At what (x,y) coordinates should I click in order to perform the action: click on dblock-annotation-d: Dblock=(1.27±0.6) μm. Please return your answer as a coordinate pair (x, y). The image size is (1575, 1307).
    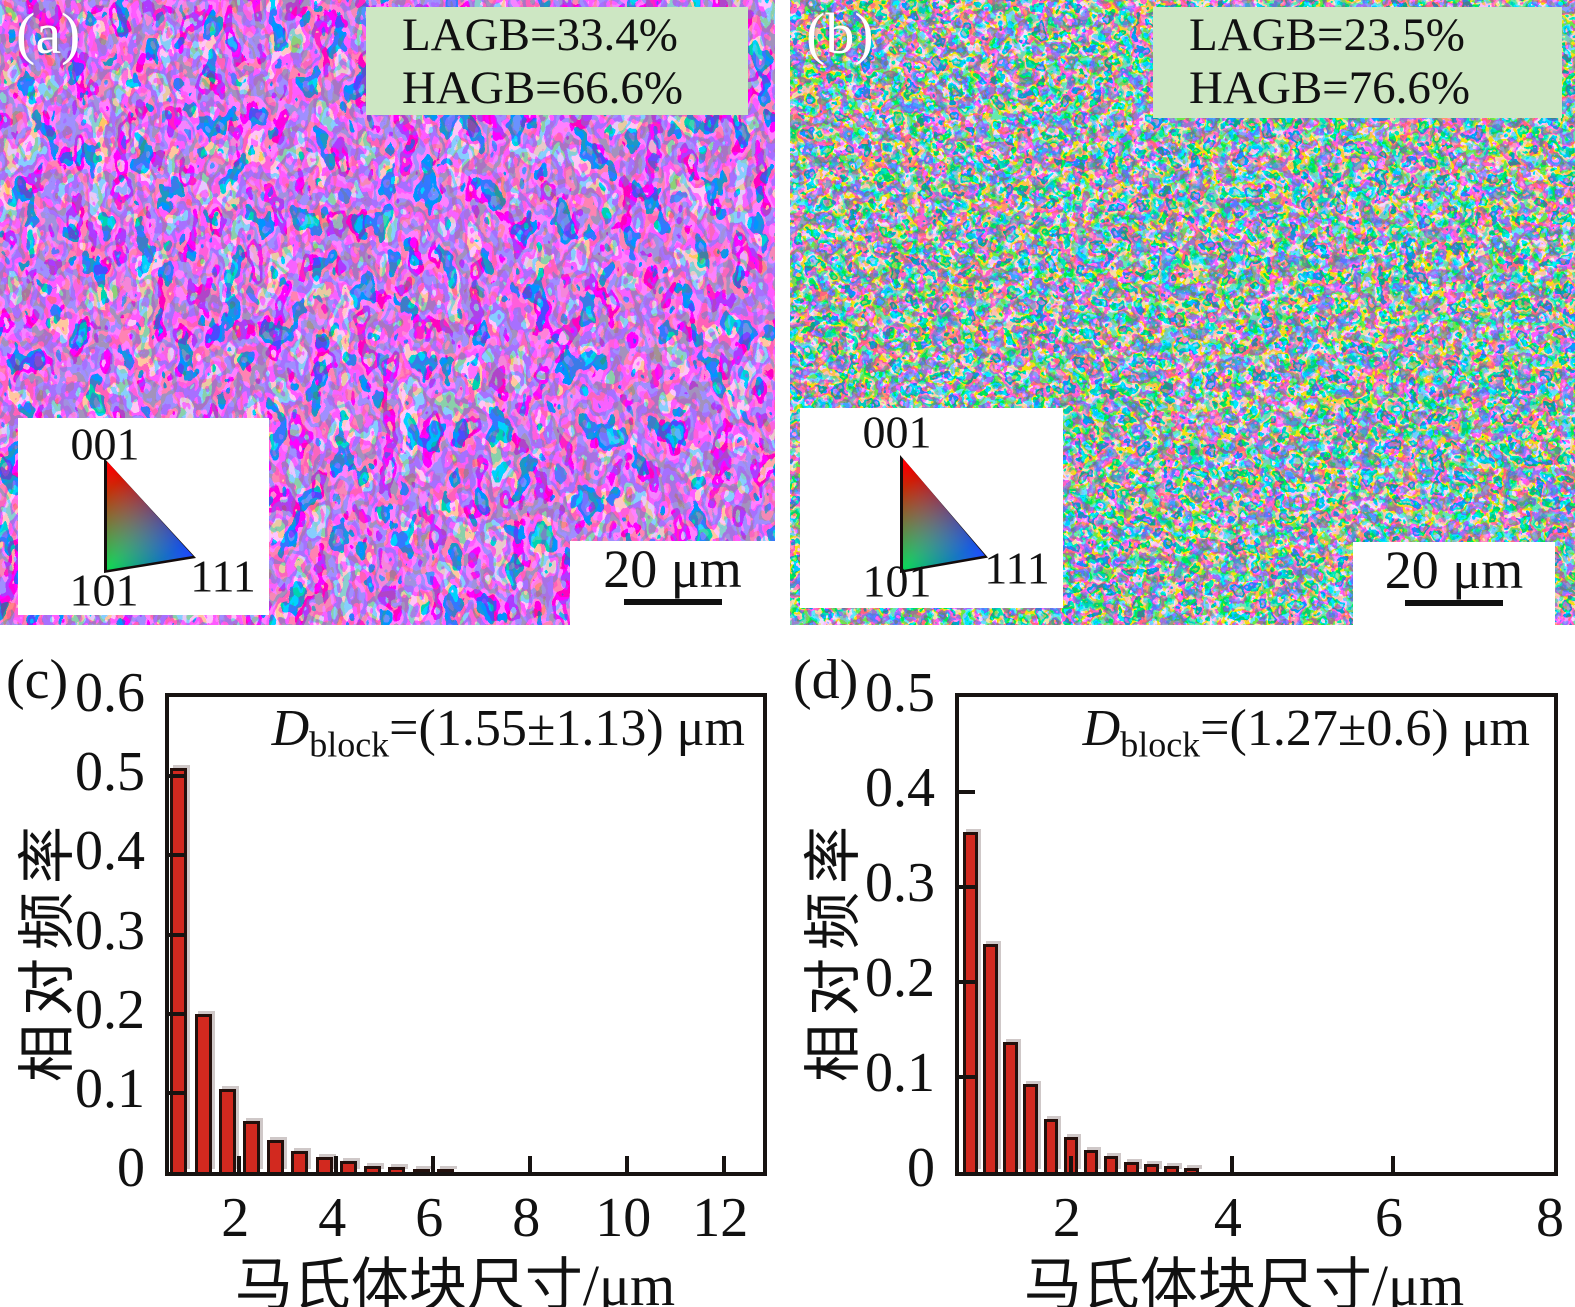
    Looking at the image, I should click on (1306, 731).